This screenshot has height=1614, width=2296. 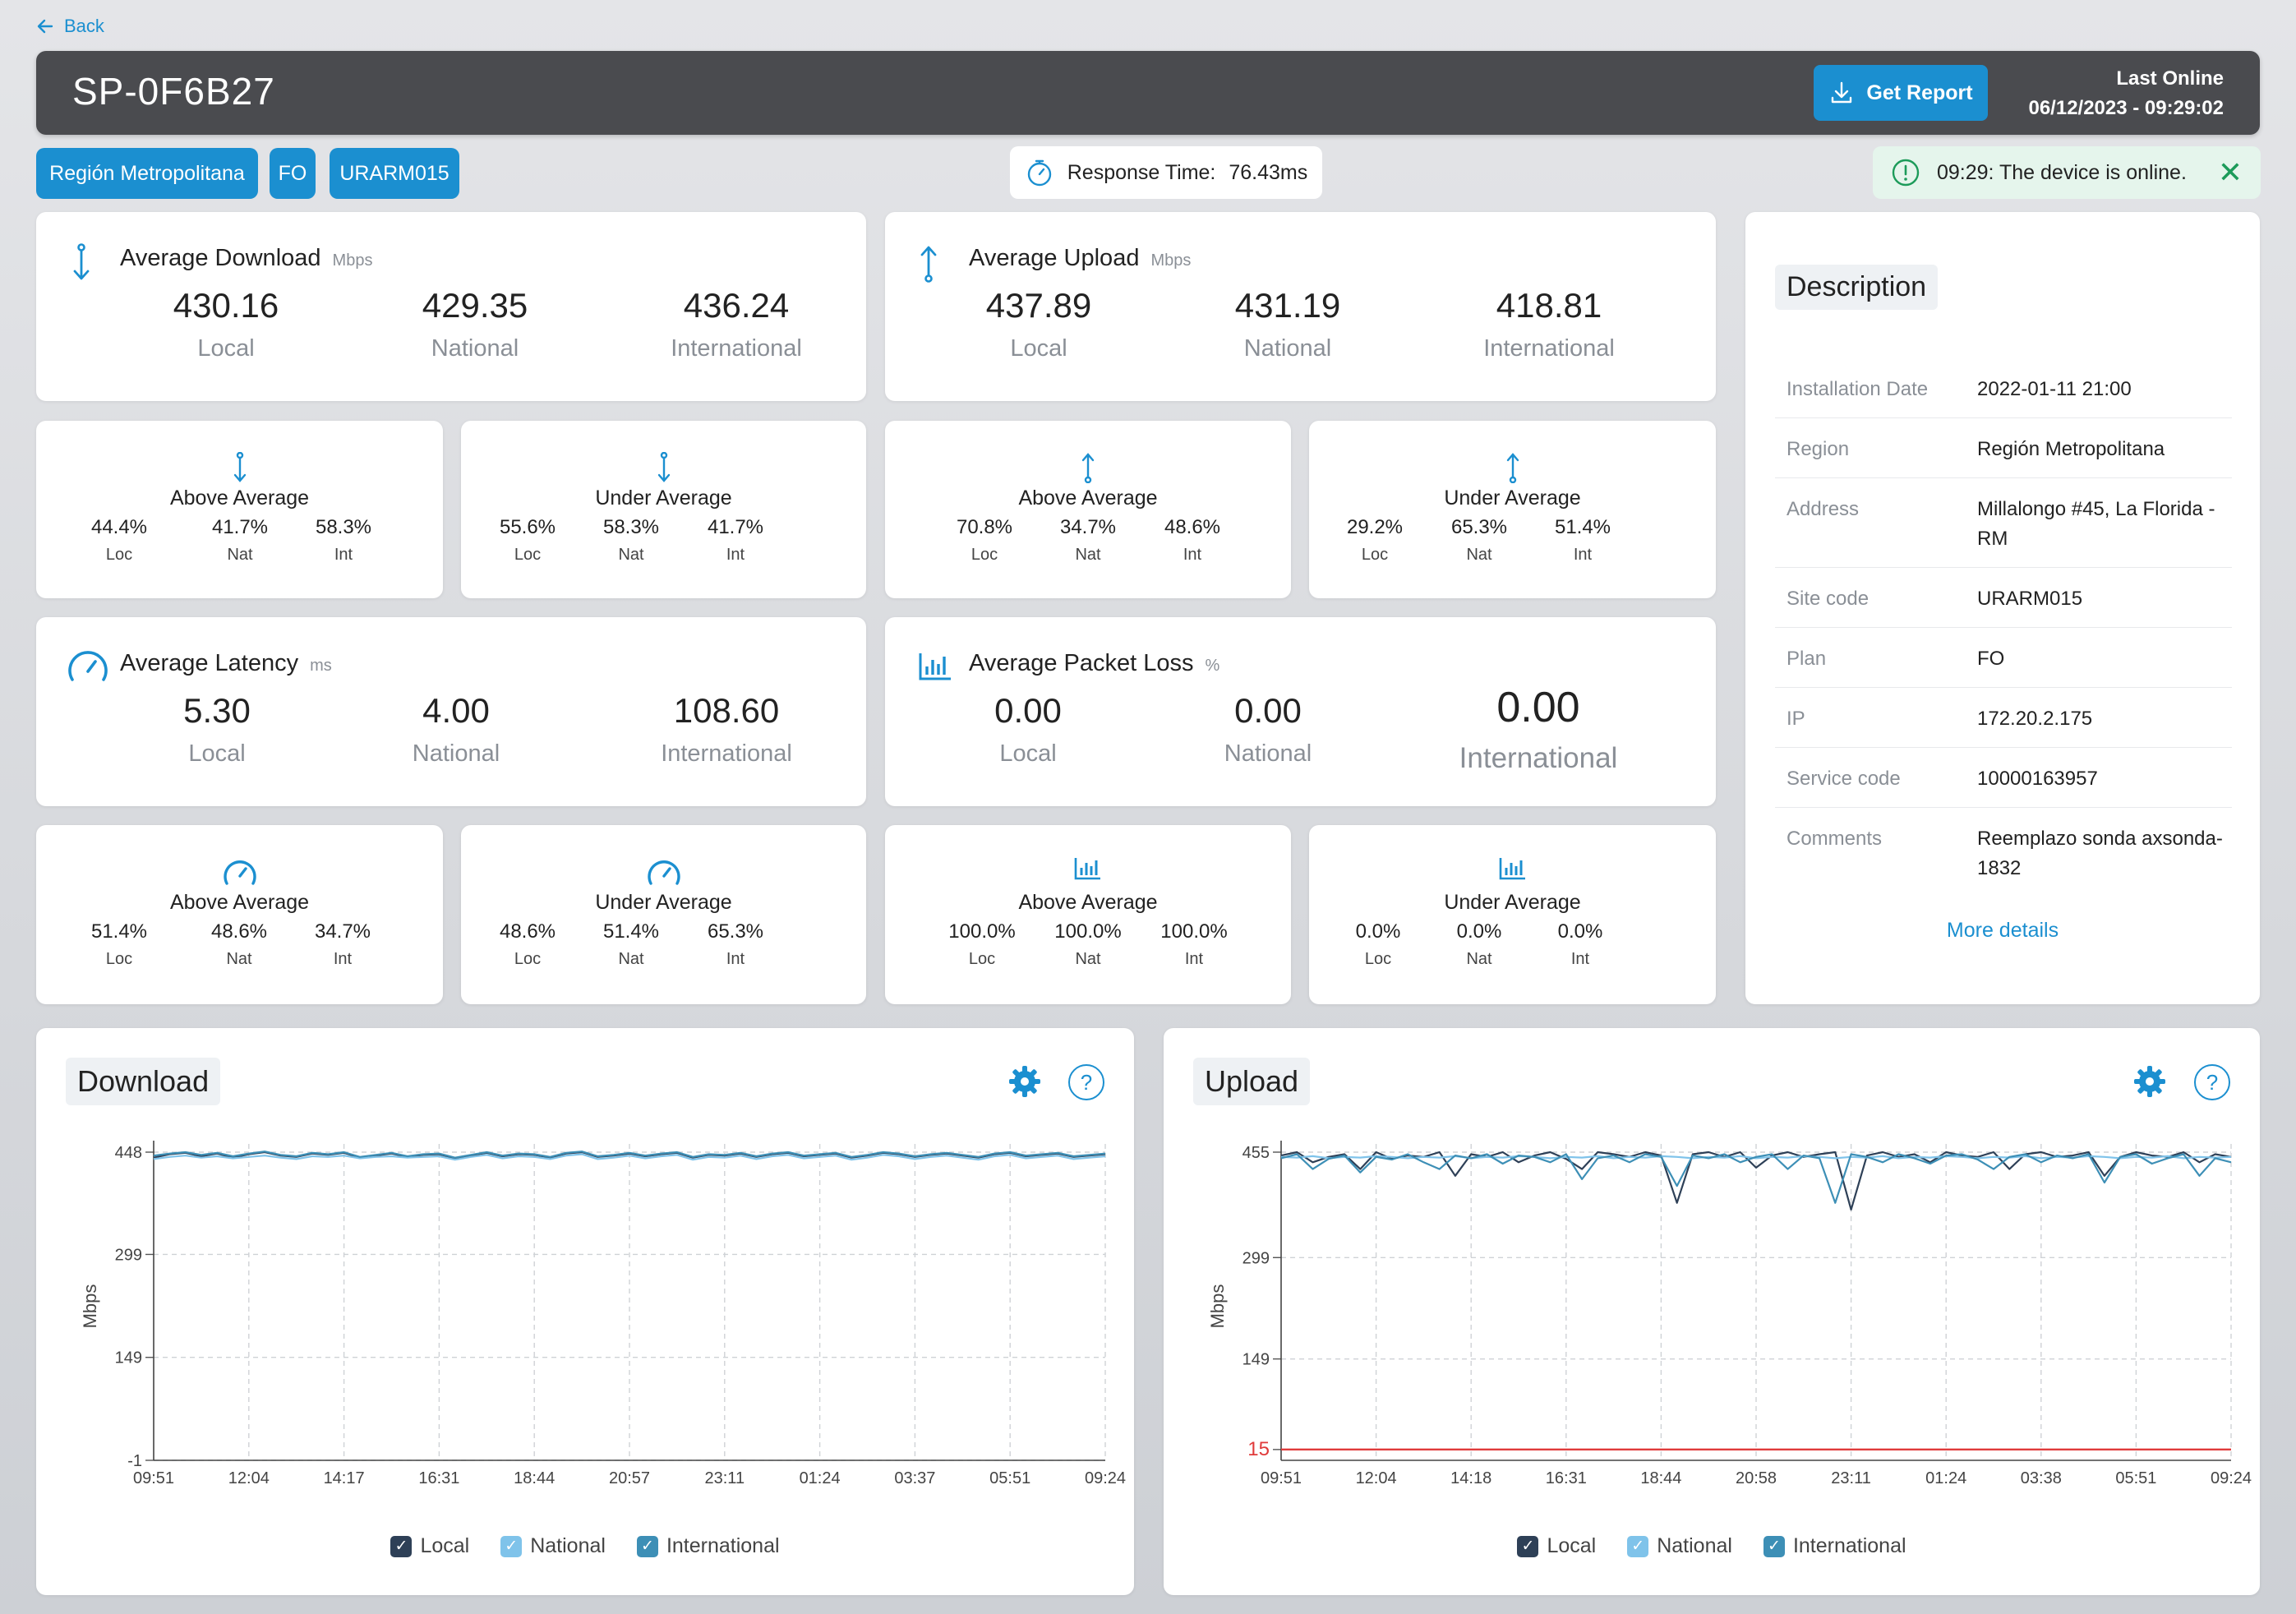 What do you see at coordinates (119, 944) in the screenshot?
I see `sub-local: 51.4% Loc` at bounding box center [119, 944].